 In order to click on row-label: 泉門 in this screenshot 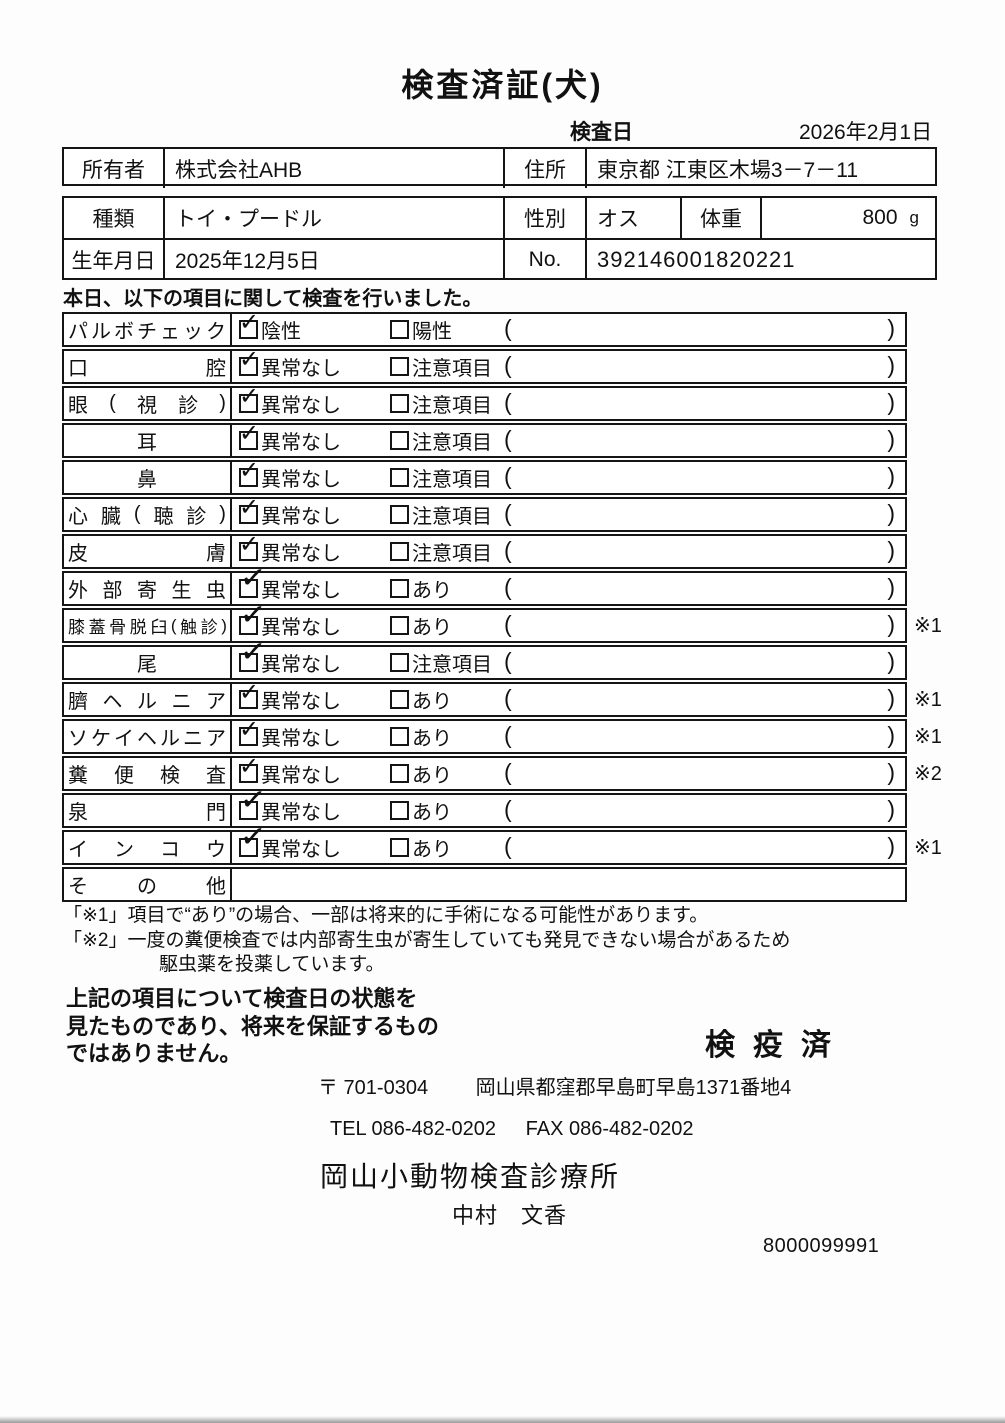, I will do `click(148, 810)`.